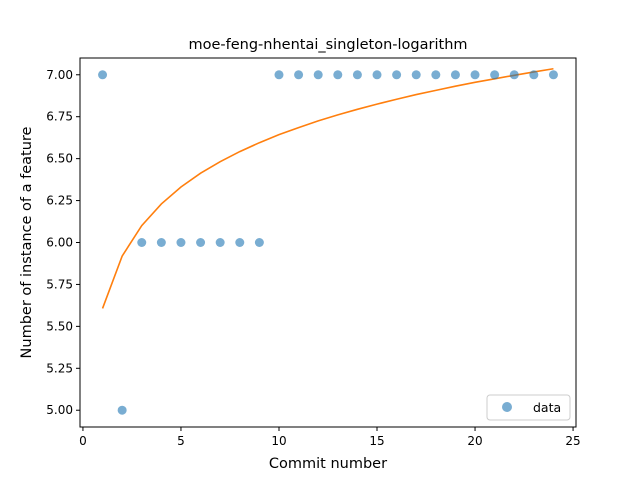 The image size is (640, 480). Describe the element at coordinates (83, 441) in the screenshot. I see `x-tick-label: 0` at that location.